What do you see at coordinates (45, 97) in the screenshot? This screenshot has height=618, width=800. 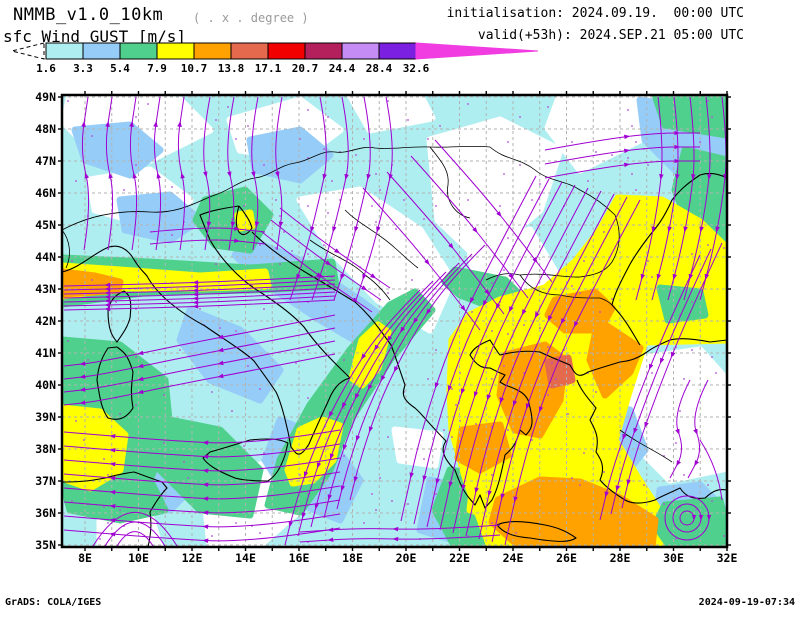 I see `y-axis-tick-label: 49N` at bounding box center [45, 97].